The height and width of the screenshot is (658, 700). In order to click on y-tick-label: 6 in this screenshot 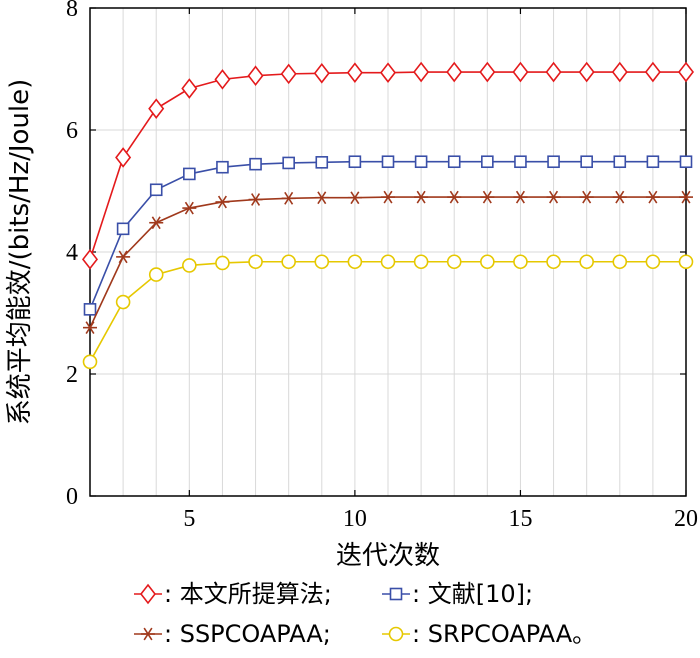, I will do `click(72, 131)`.